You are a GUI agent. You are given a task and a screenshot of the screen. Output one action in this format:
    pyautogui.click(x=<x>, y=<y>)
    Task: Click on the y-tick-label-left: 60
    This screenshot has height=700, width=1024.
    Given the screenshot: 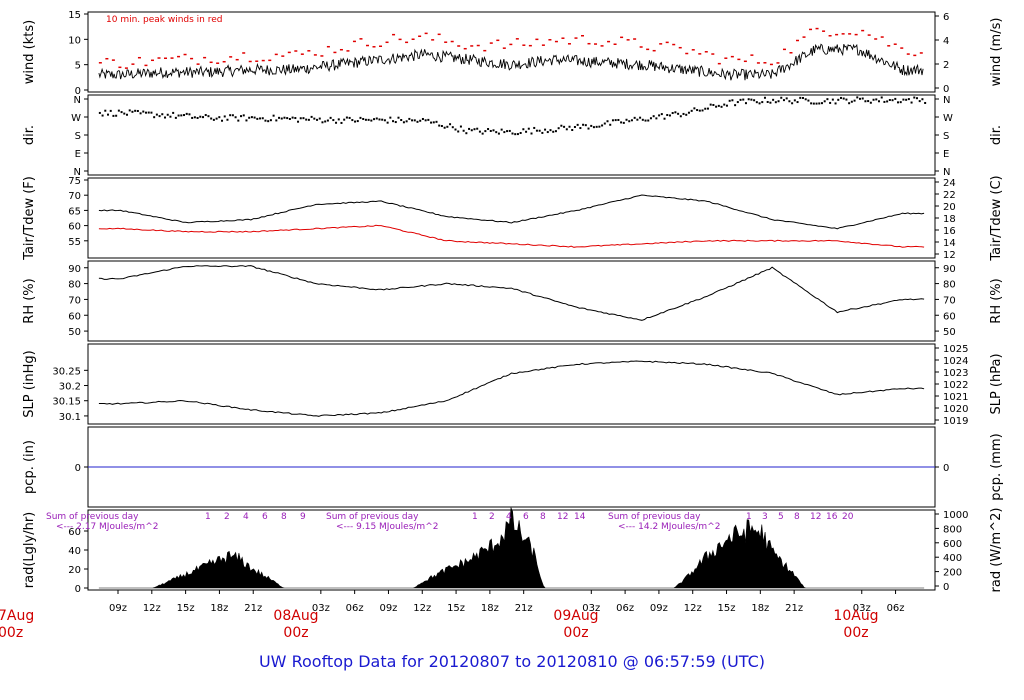 What is the action you would take?
    pyautogui.click(x=74, y=227)
    